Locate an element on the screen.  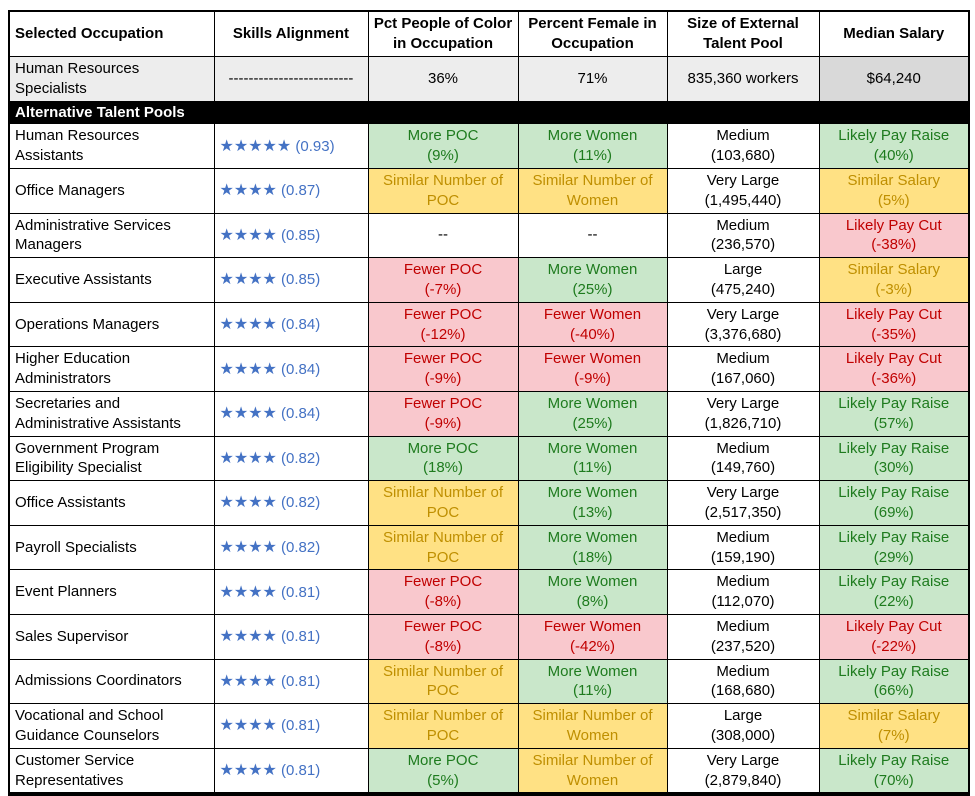
female-status-text: Similar Number of is located at coordinates (592, 760).